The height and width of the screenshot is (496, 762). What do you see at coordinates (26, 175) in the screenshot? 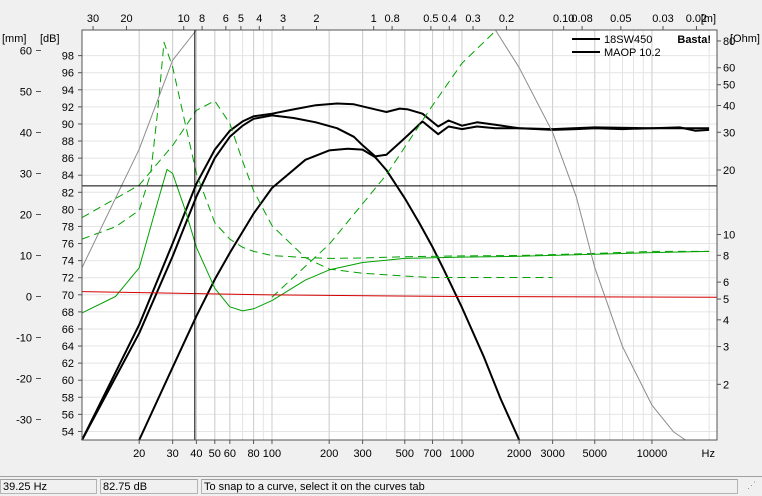
I see `mm-tick-label: 30` at bounding box center [26, 175].